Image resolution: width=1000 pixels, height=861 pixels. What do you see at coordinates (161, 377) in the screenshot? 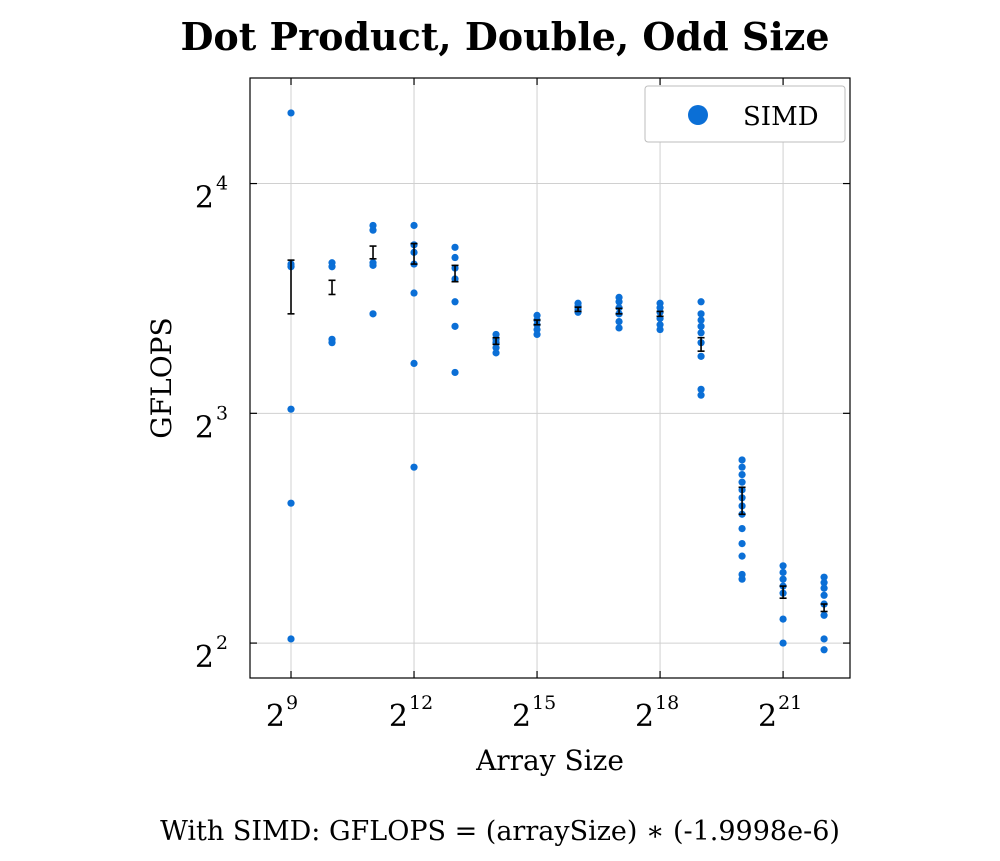
I see `y-axis-label: GFLOPS` at bounding box center [161, 377].